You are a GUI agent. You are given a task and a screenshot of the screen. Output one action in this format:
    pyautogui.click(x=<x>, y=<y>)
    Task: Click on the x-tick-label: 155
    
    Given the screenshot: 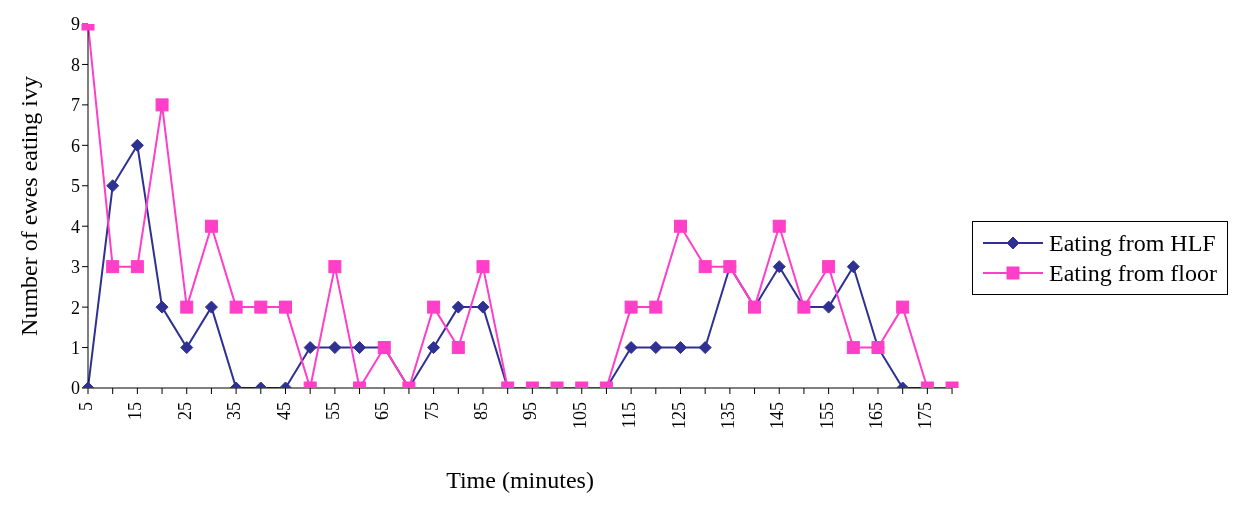 What is the action you would take?
    pyautogui.click(x=826, y=415)
    